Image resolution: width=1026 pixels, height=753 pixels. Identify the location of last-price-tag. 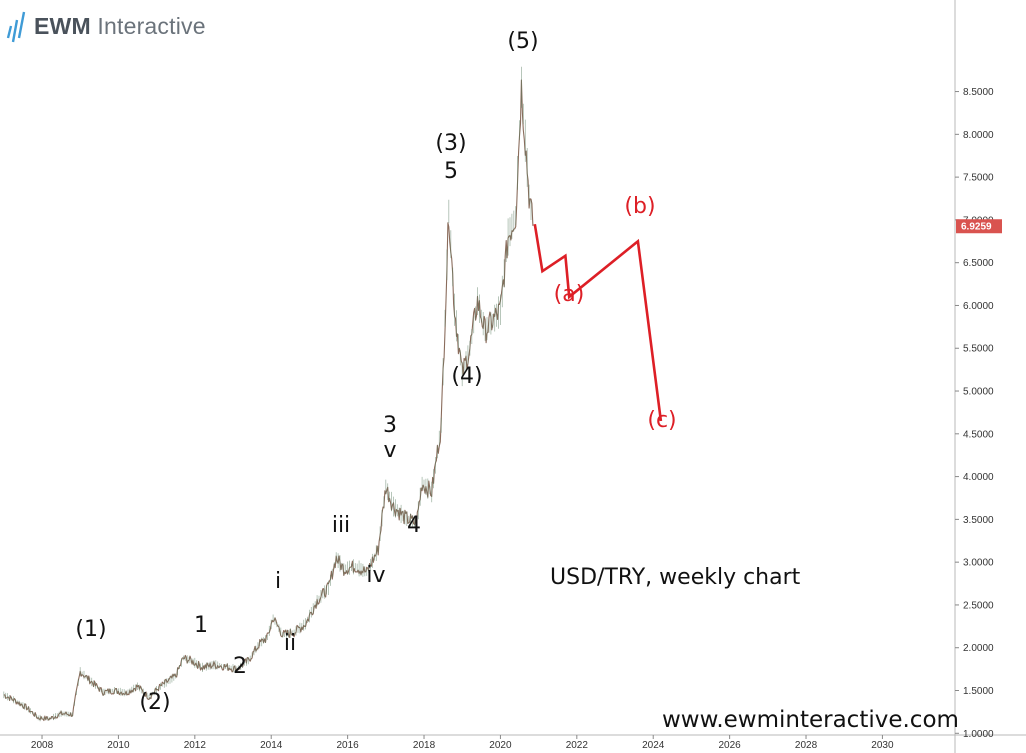
(979, 226).